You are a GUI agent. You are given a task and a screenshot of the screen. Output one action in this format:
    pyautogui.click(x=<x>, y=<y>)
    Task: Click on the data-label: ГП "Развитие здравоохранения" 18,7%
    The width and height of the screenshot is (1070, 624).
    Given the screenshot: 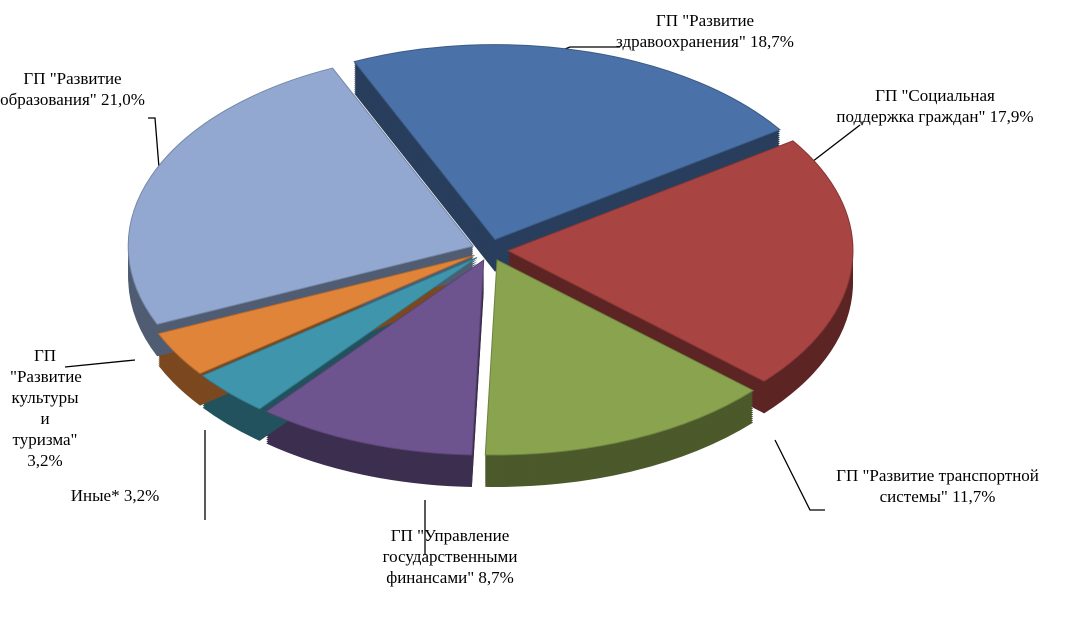 What is the action you would take?
    pyautogui.click(x=705, y=31)
    